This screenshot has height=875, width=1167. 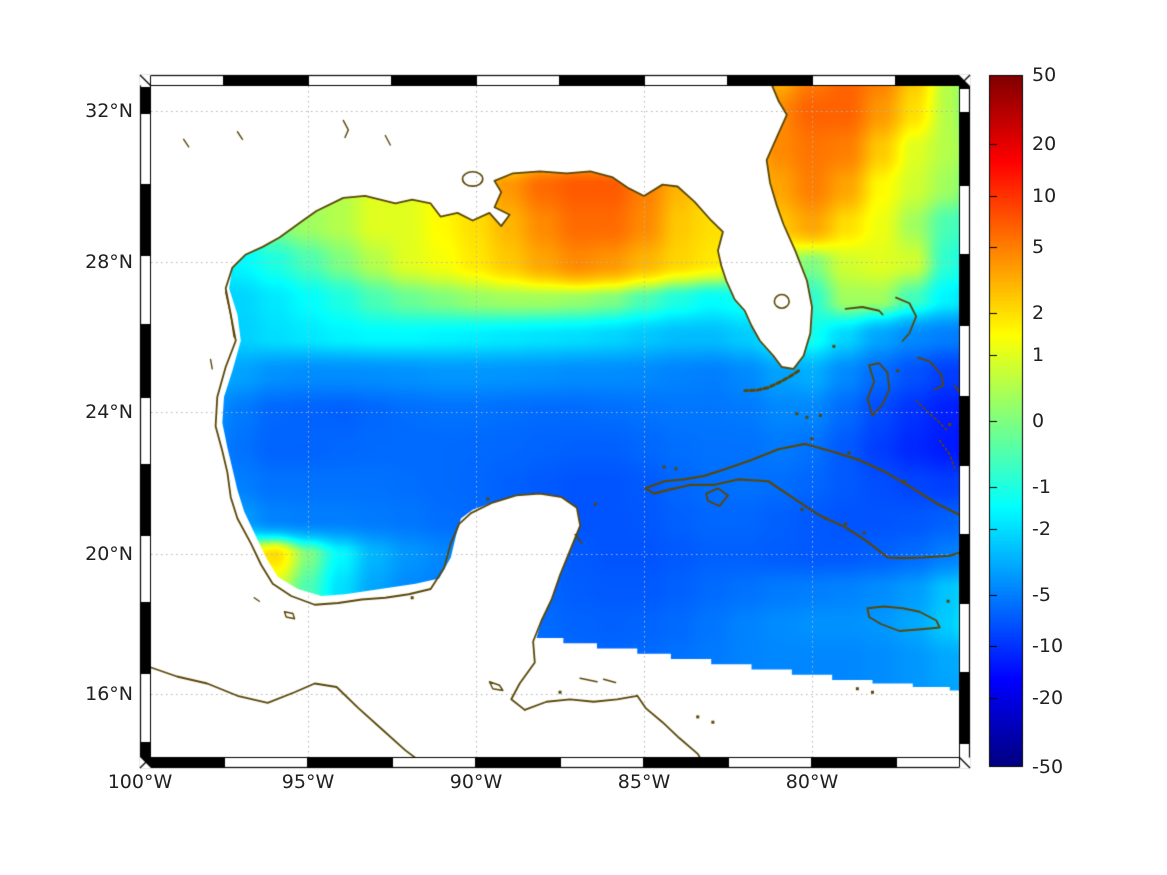 What do you see at coordinates (1048, 646) in the screenshot?
I see `colorbar-tick-label: -10` at bounding box center [1048, 646].